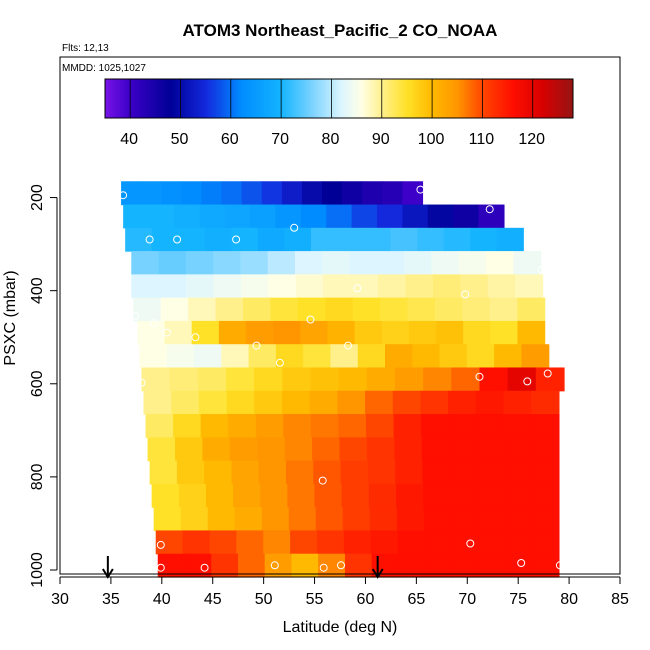 The image size is (650, 650). I want to click on mmdd-label: MMDD: 1025,1027, so click(104, 68).